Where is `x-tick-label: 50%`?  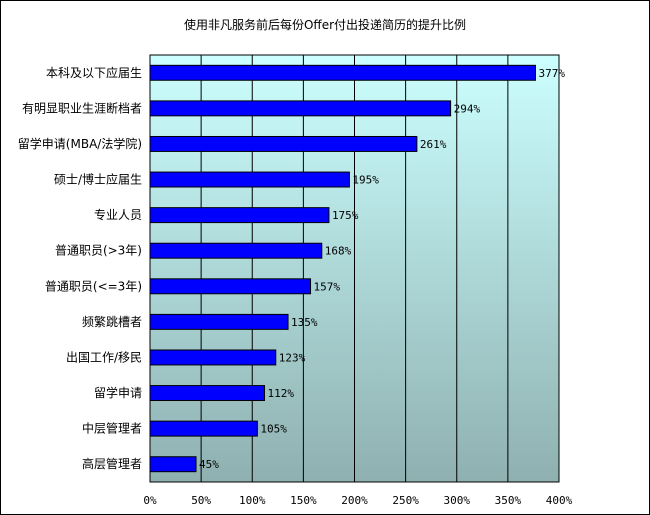
x-tick-label: 50% is located at coordinates (201, 500).